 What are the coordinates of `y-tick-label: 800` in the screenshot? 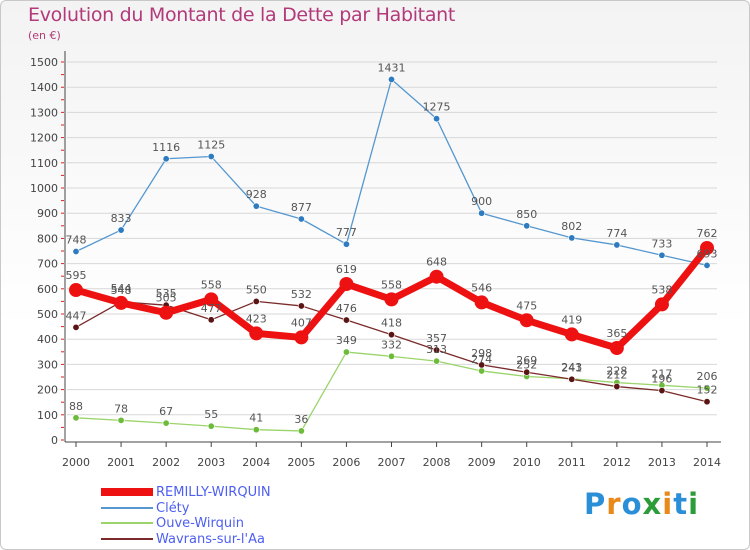 It's located at (47, 238).